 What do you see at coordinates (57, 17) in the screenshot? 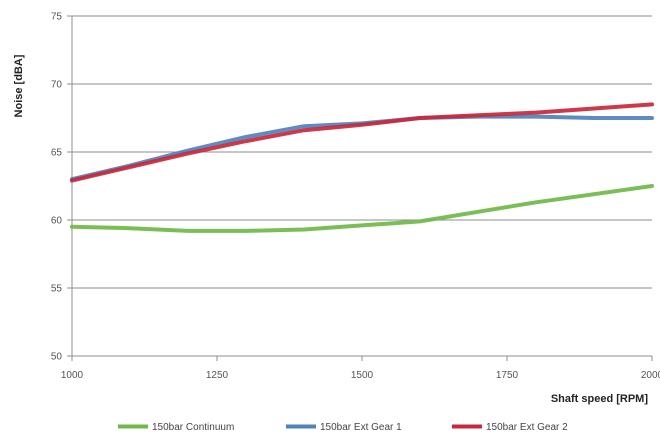
I see `y-tick-label-75: 75` at bounding box center [57, 17].